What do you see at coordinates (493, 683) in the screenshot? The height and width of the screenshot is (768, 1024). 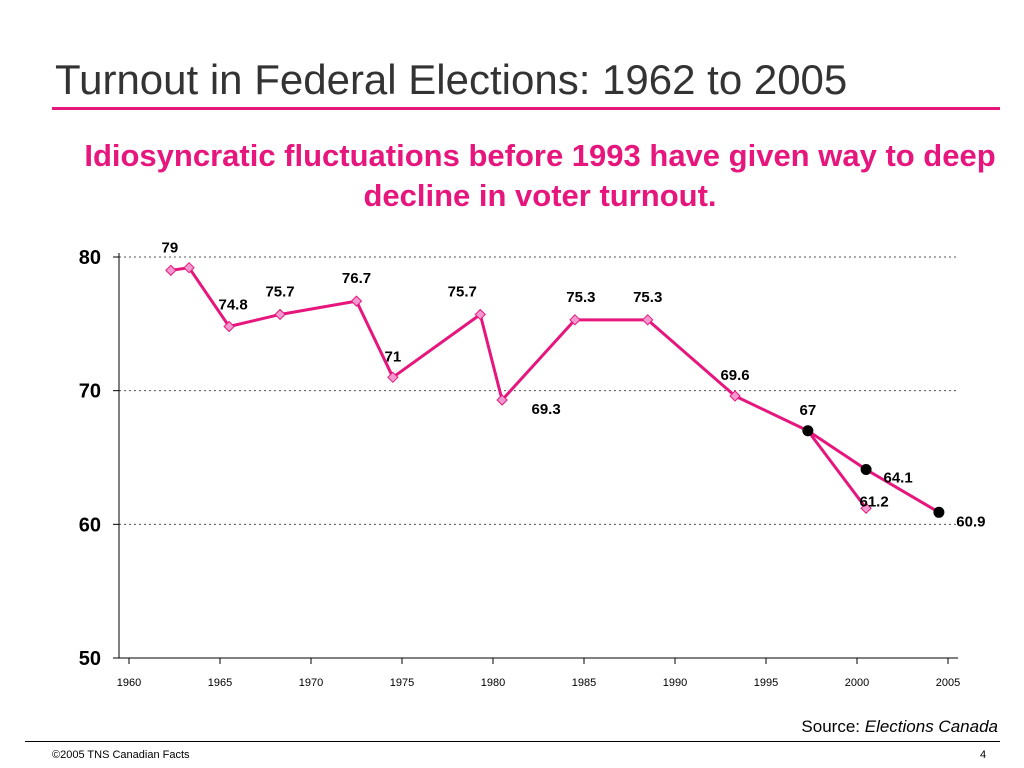 I see `x-tick-label: 1980` at bounding box center [493, 683].